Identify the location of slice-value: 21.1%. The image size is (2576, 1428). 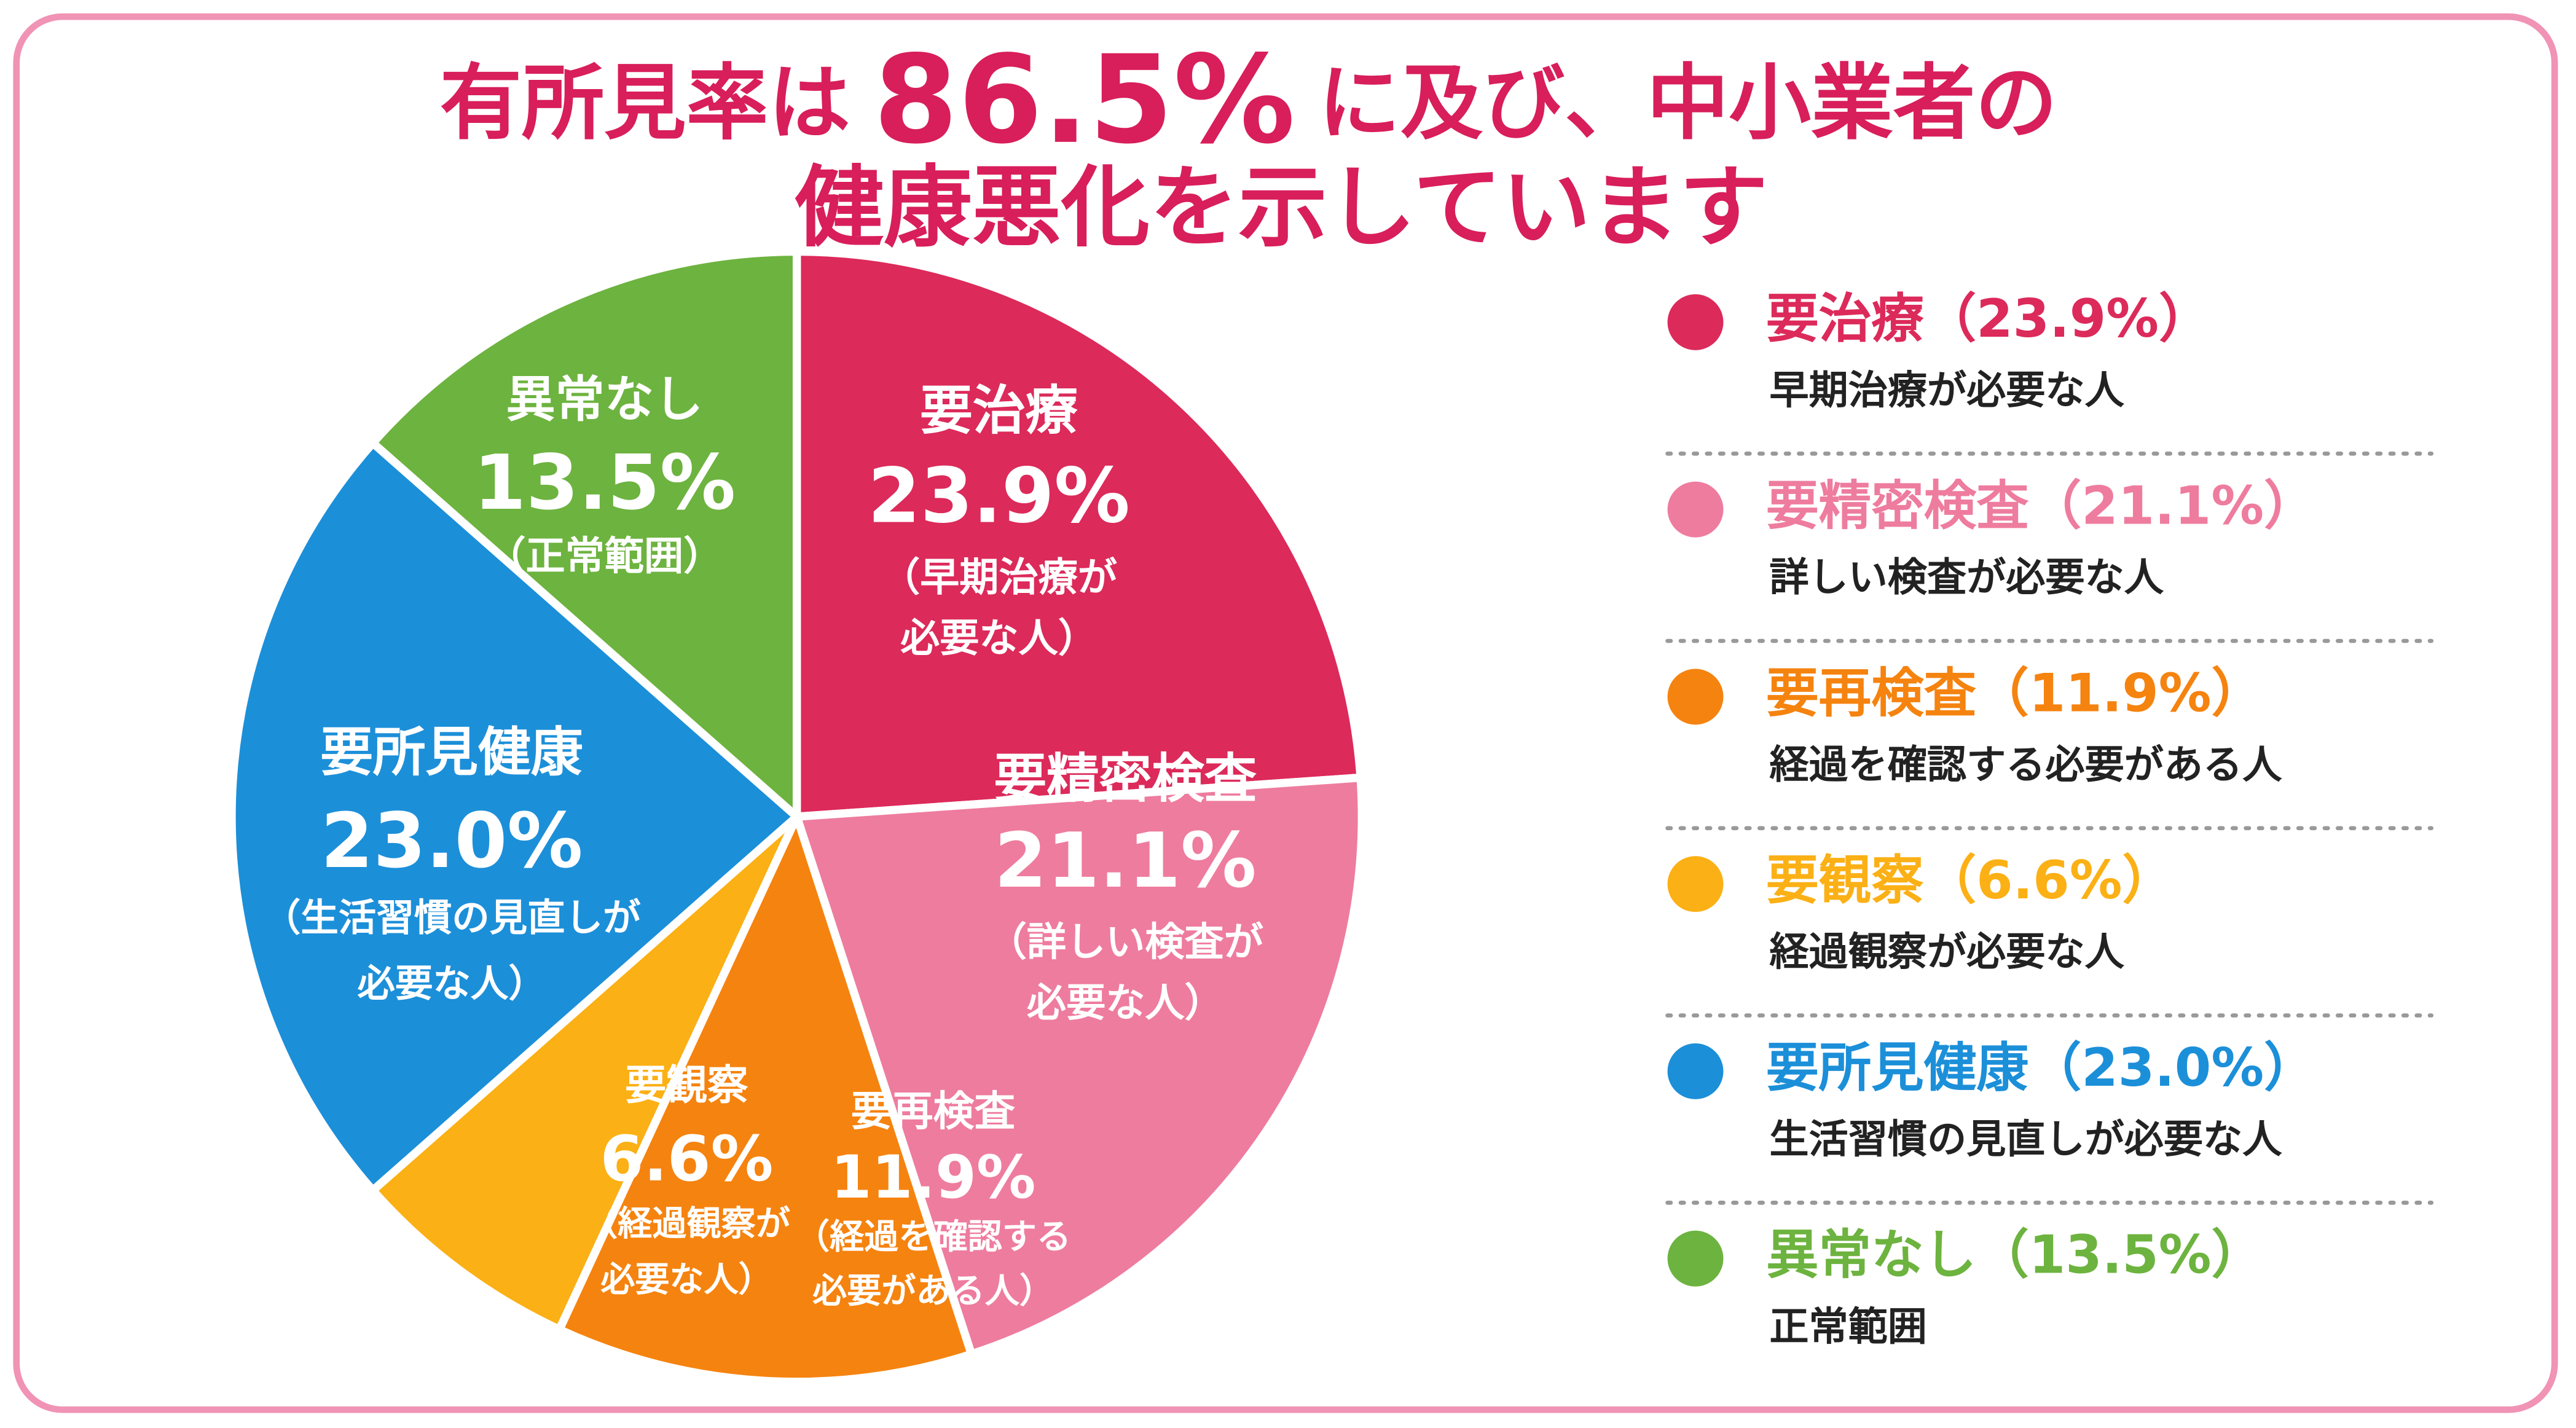
(1125, 861).